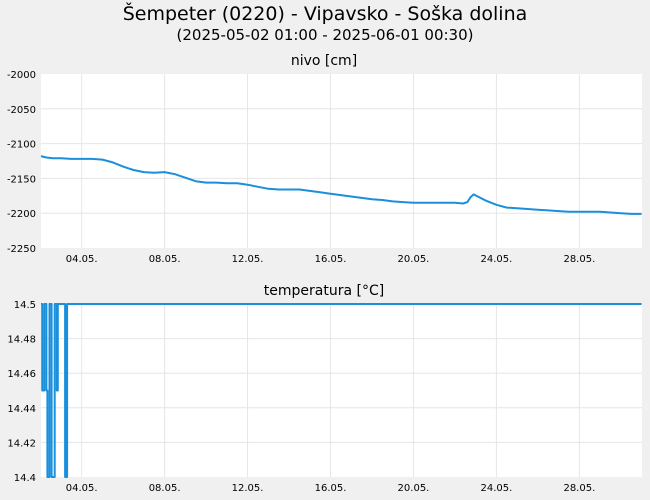 The height and width of the screenshot is (500, 650). Describe the element at coordinates (325, 35) in the screenshot. I see `page-subtitle: (2025-05-02 01:00 - 2025-06-01 00:30)` at that location.